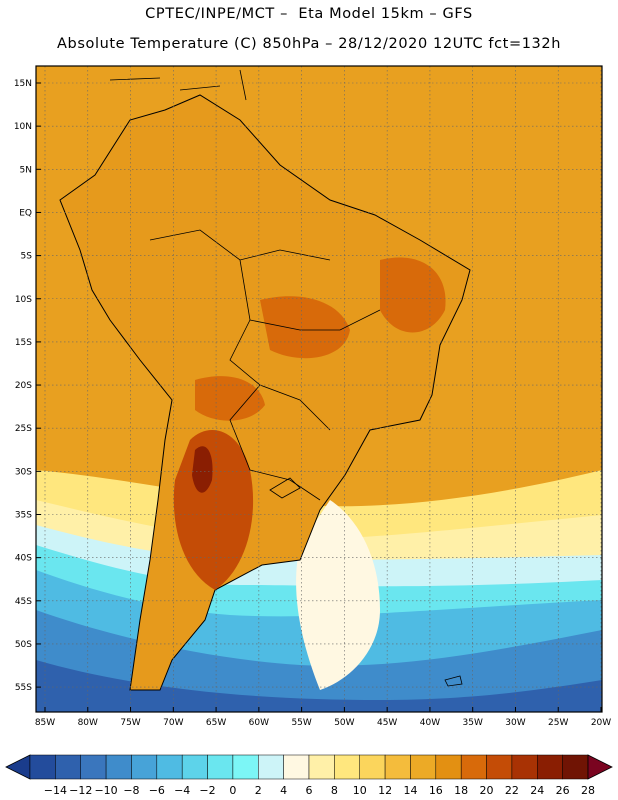 This screenshot has height=800, width=618. Describe the element at coordinates (283, 790) in the screenshot. I see `colorbar-tick-label: 4` at that location.